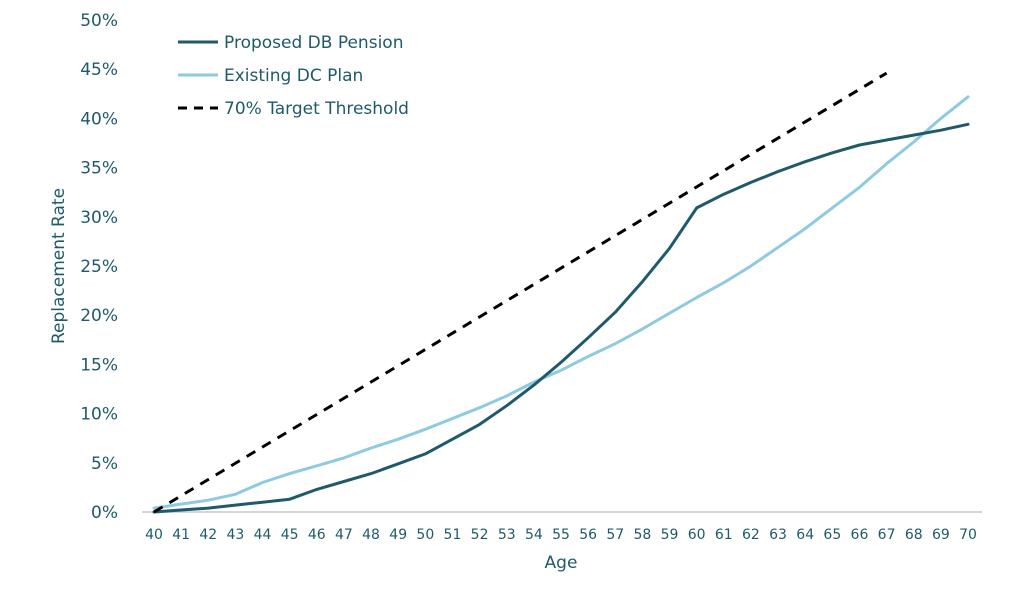 Image resolution: width=1024 pixels, height=610 pixels. Describe the element at coordinates (724, 535) in the screenshot. I see `x-tick-label: 61` at that location.